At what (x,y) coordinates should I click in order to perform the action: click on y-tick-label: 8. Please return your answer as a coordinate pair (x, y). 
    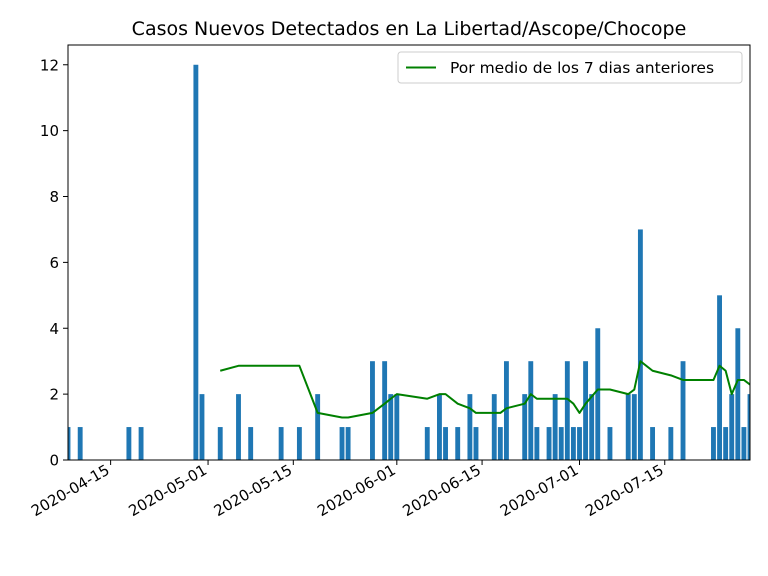
    Looking at the image, I should click on (54, 197).